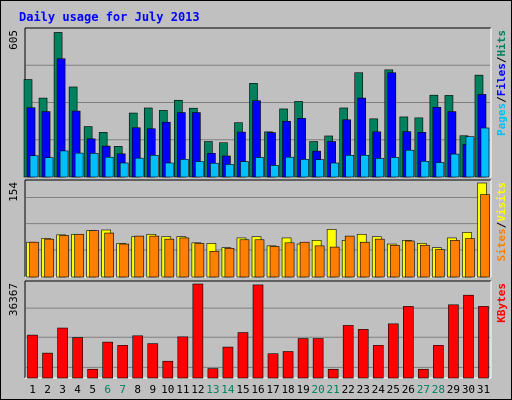  What do you see at coordinates (501, 79) in the screenshot?
I see `legend-entry-files: Files` at bounding box center [501, 79].